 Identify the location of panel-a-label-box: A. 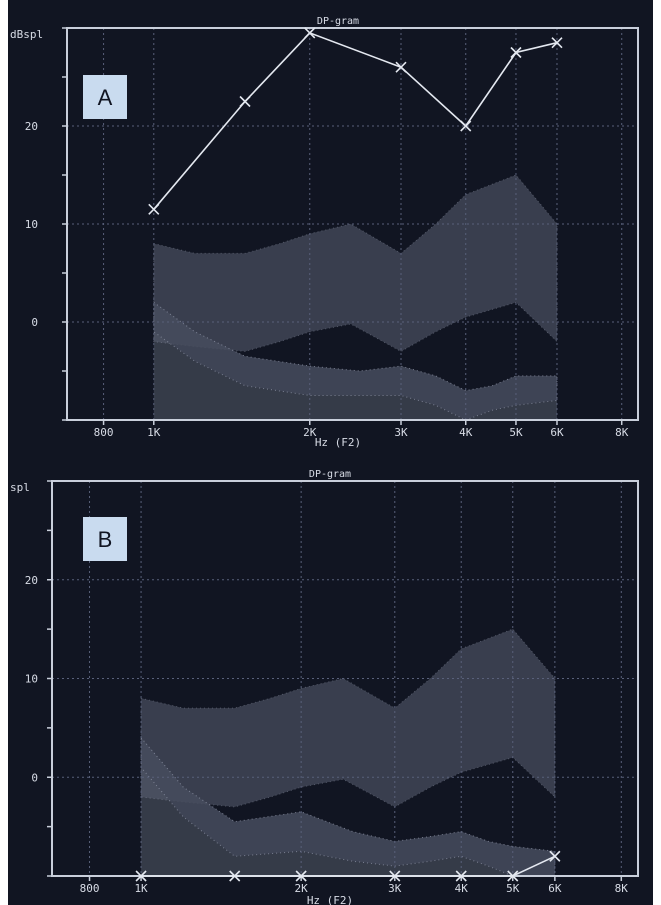
(105, 97).